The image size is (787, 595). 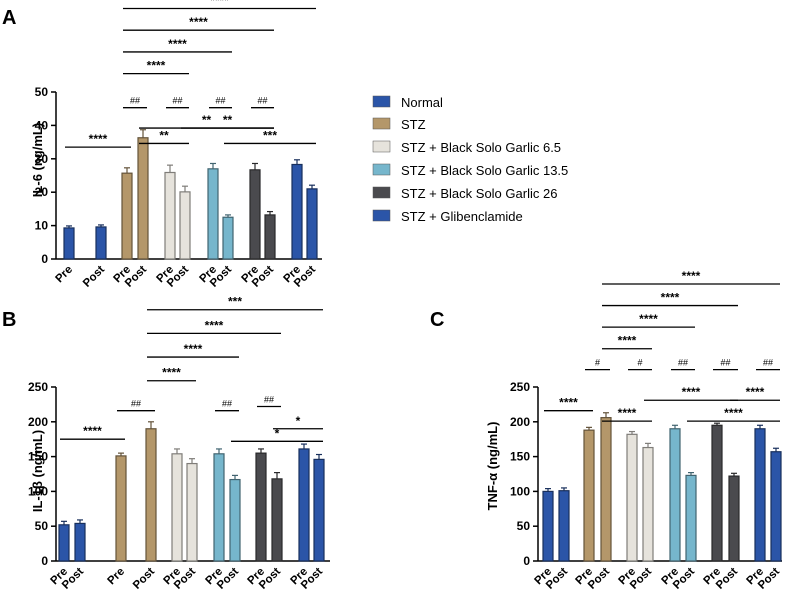 What do you see at coordinates (422, 102) in the screenshot?
I see `legend-label-normal: Normal` at bounding box center [422, 102].